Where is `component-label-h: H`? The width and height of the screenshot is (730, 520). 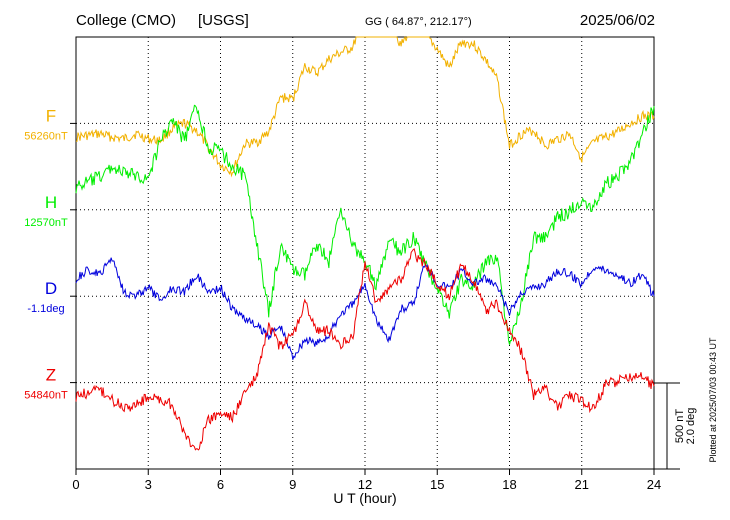 component-label-h: H is located at coordinates (51, 202).